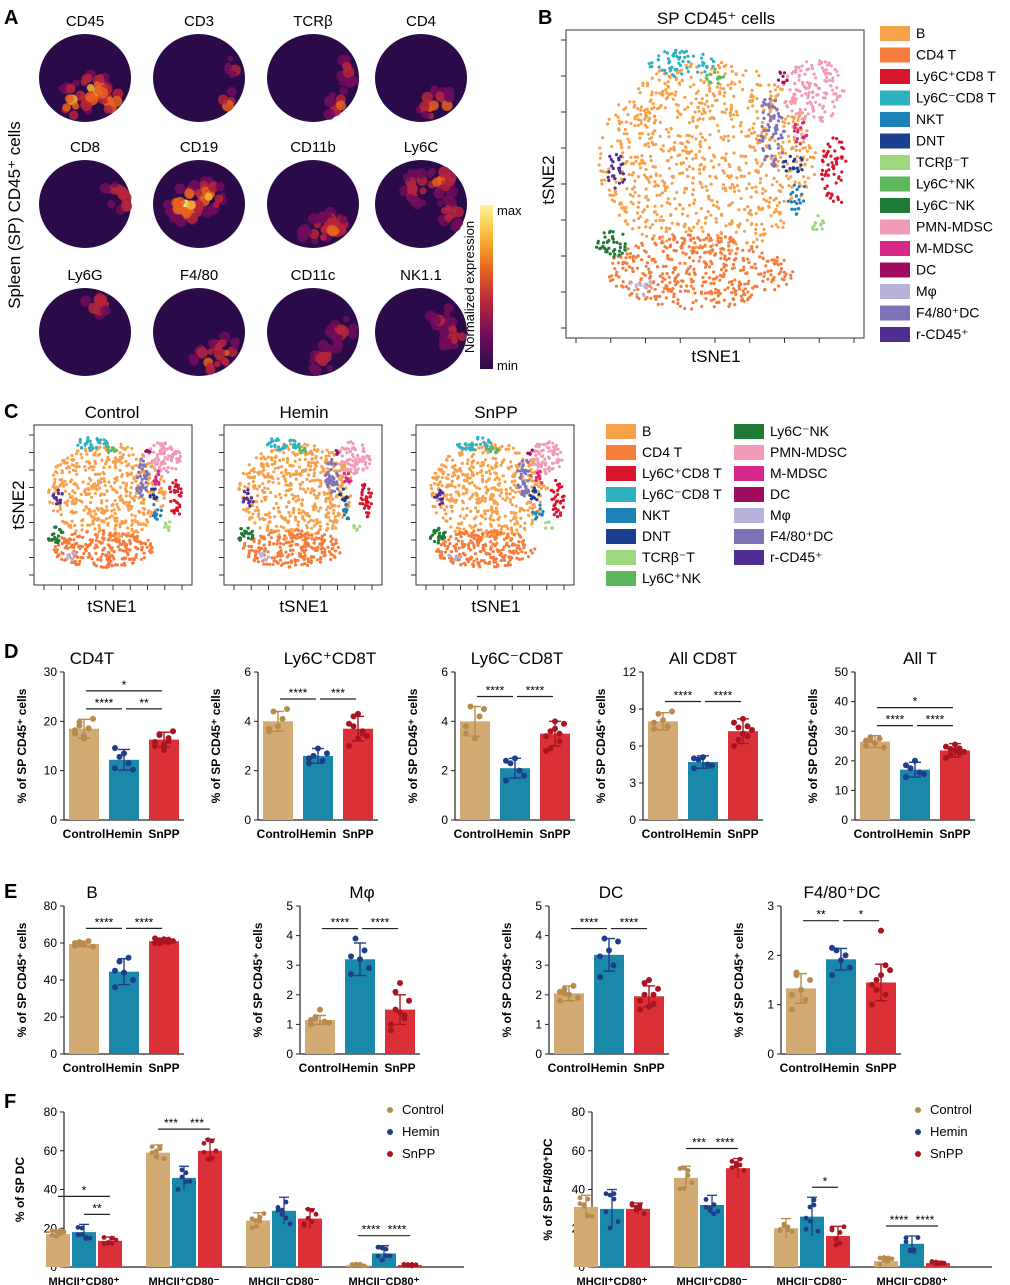 Image resolution: width=1010 pixels, height=1285 pixels. What do you see at coordinates (11, 412) in the screenshot?
I see `panel-label-c: C` at bounding box center [11, 412].